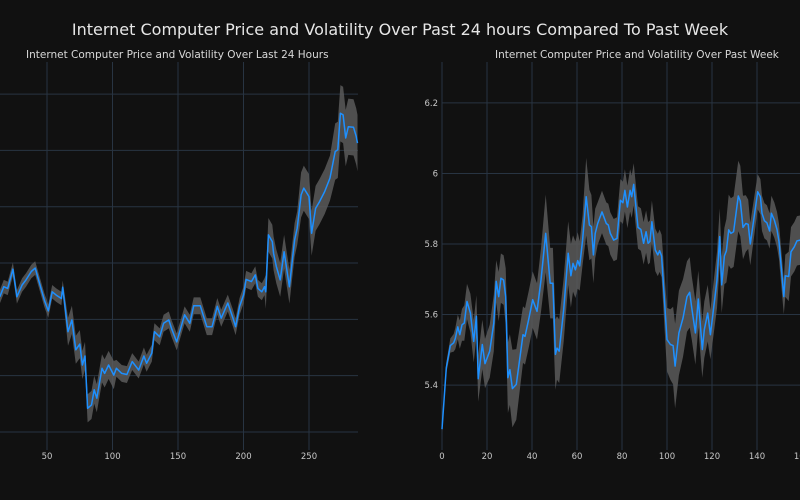 The image size is (800, 500). Describe the element at coordinates (532, 457) in the screenshot. I see `x-tick-label: 40` at that location.